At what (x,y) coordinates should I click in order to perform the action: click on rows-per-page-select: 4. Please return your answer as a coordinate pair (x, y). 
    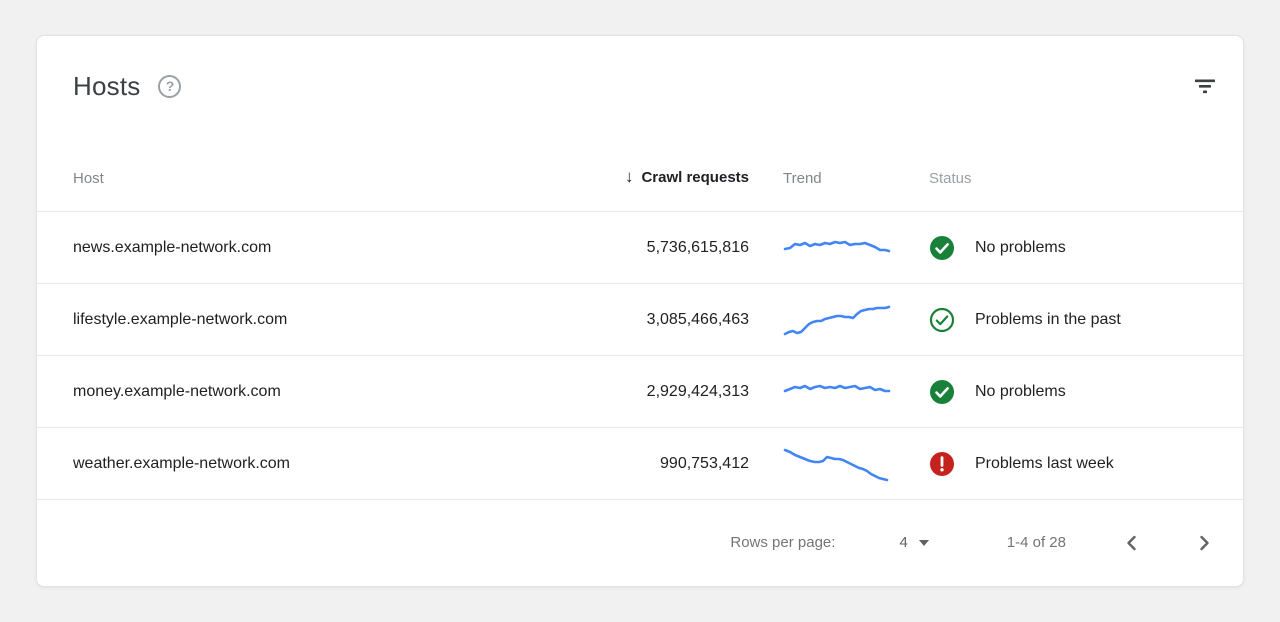
    Looking at the image, I should click on (914, 542).